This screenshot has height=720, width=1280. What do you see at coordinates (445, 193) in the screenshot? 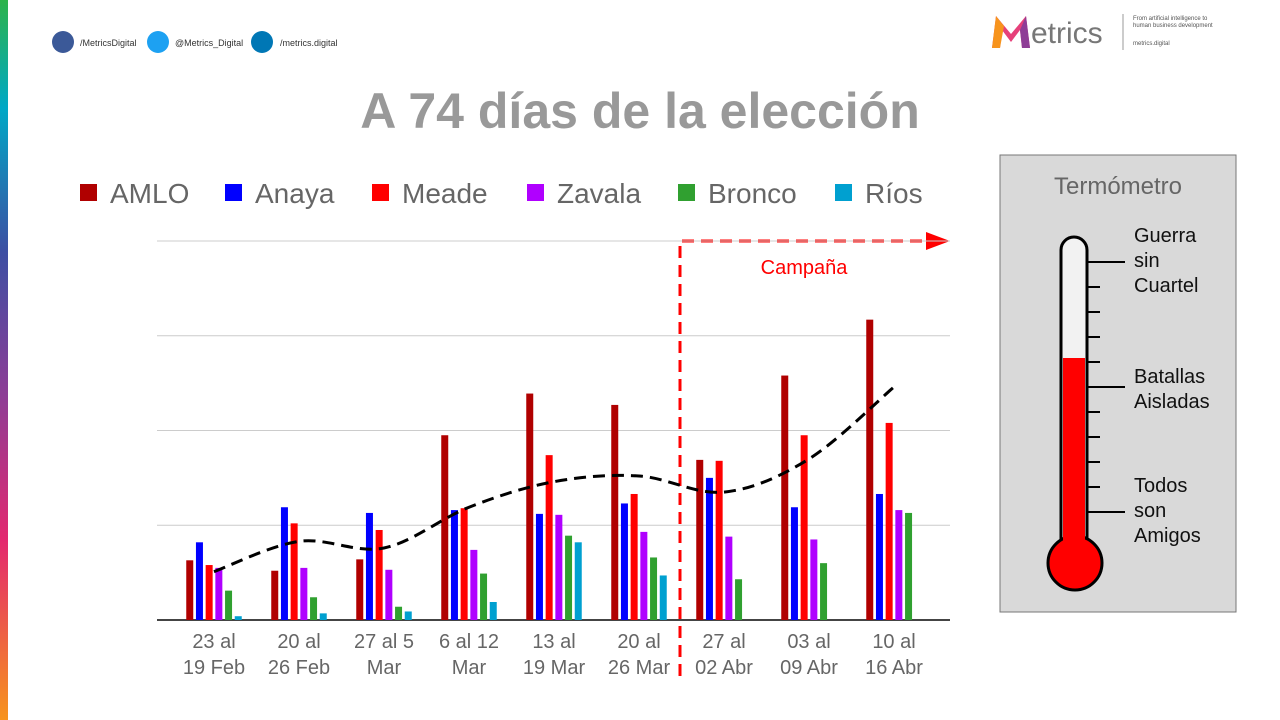
I see `legend-label: Meade` at bounding box center [445, 193].